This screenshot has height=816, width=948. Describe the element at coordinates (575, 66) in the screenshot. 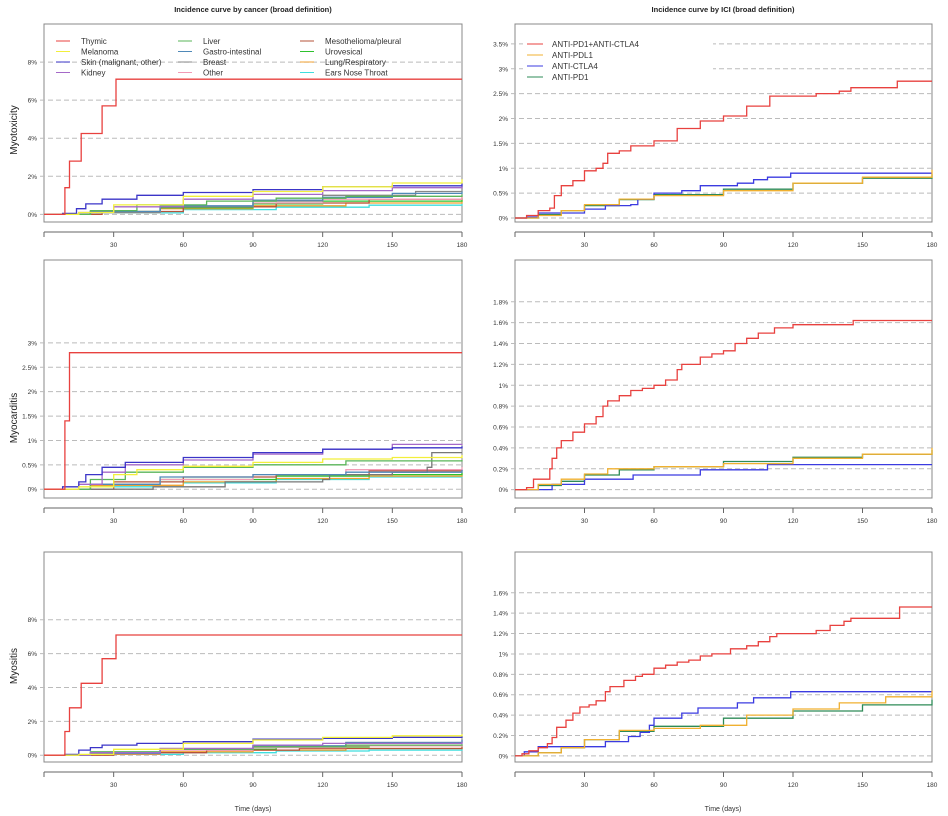

I see `legend-label: ANTI-CTLA4` at that location.